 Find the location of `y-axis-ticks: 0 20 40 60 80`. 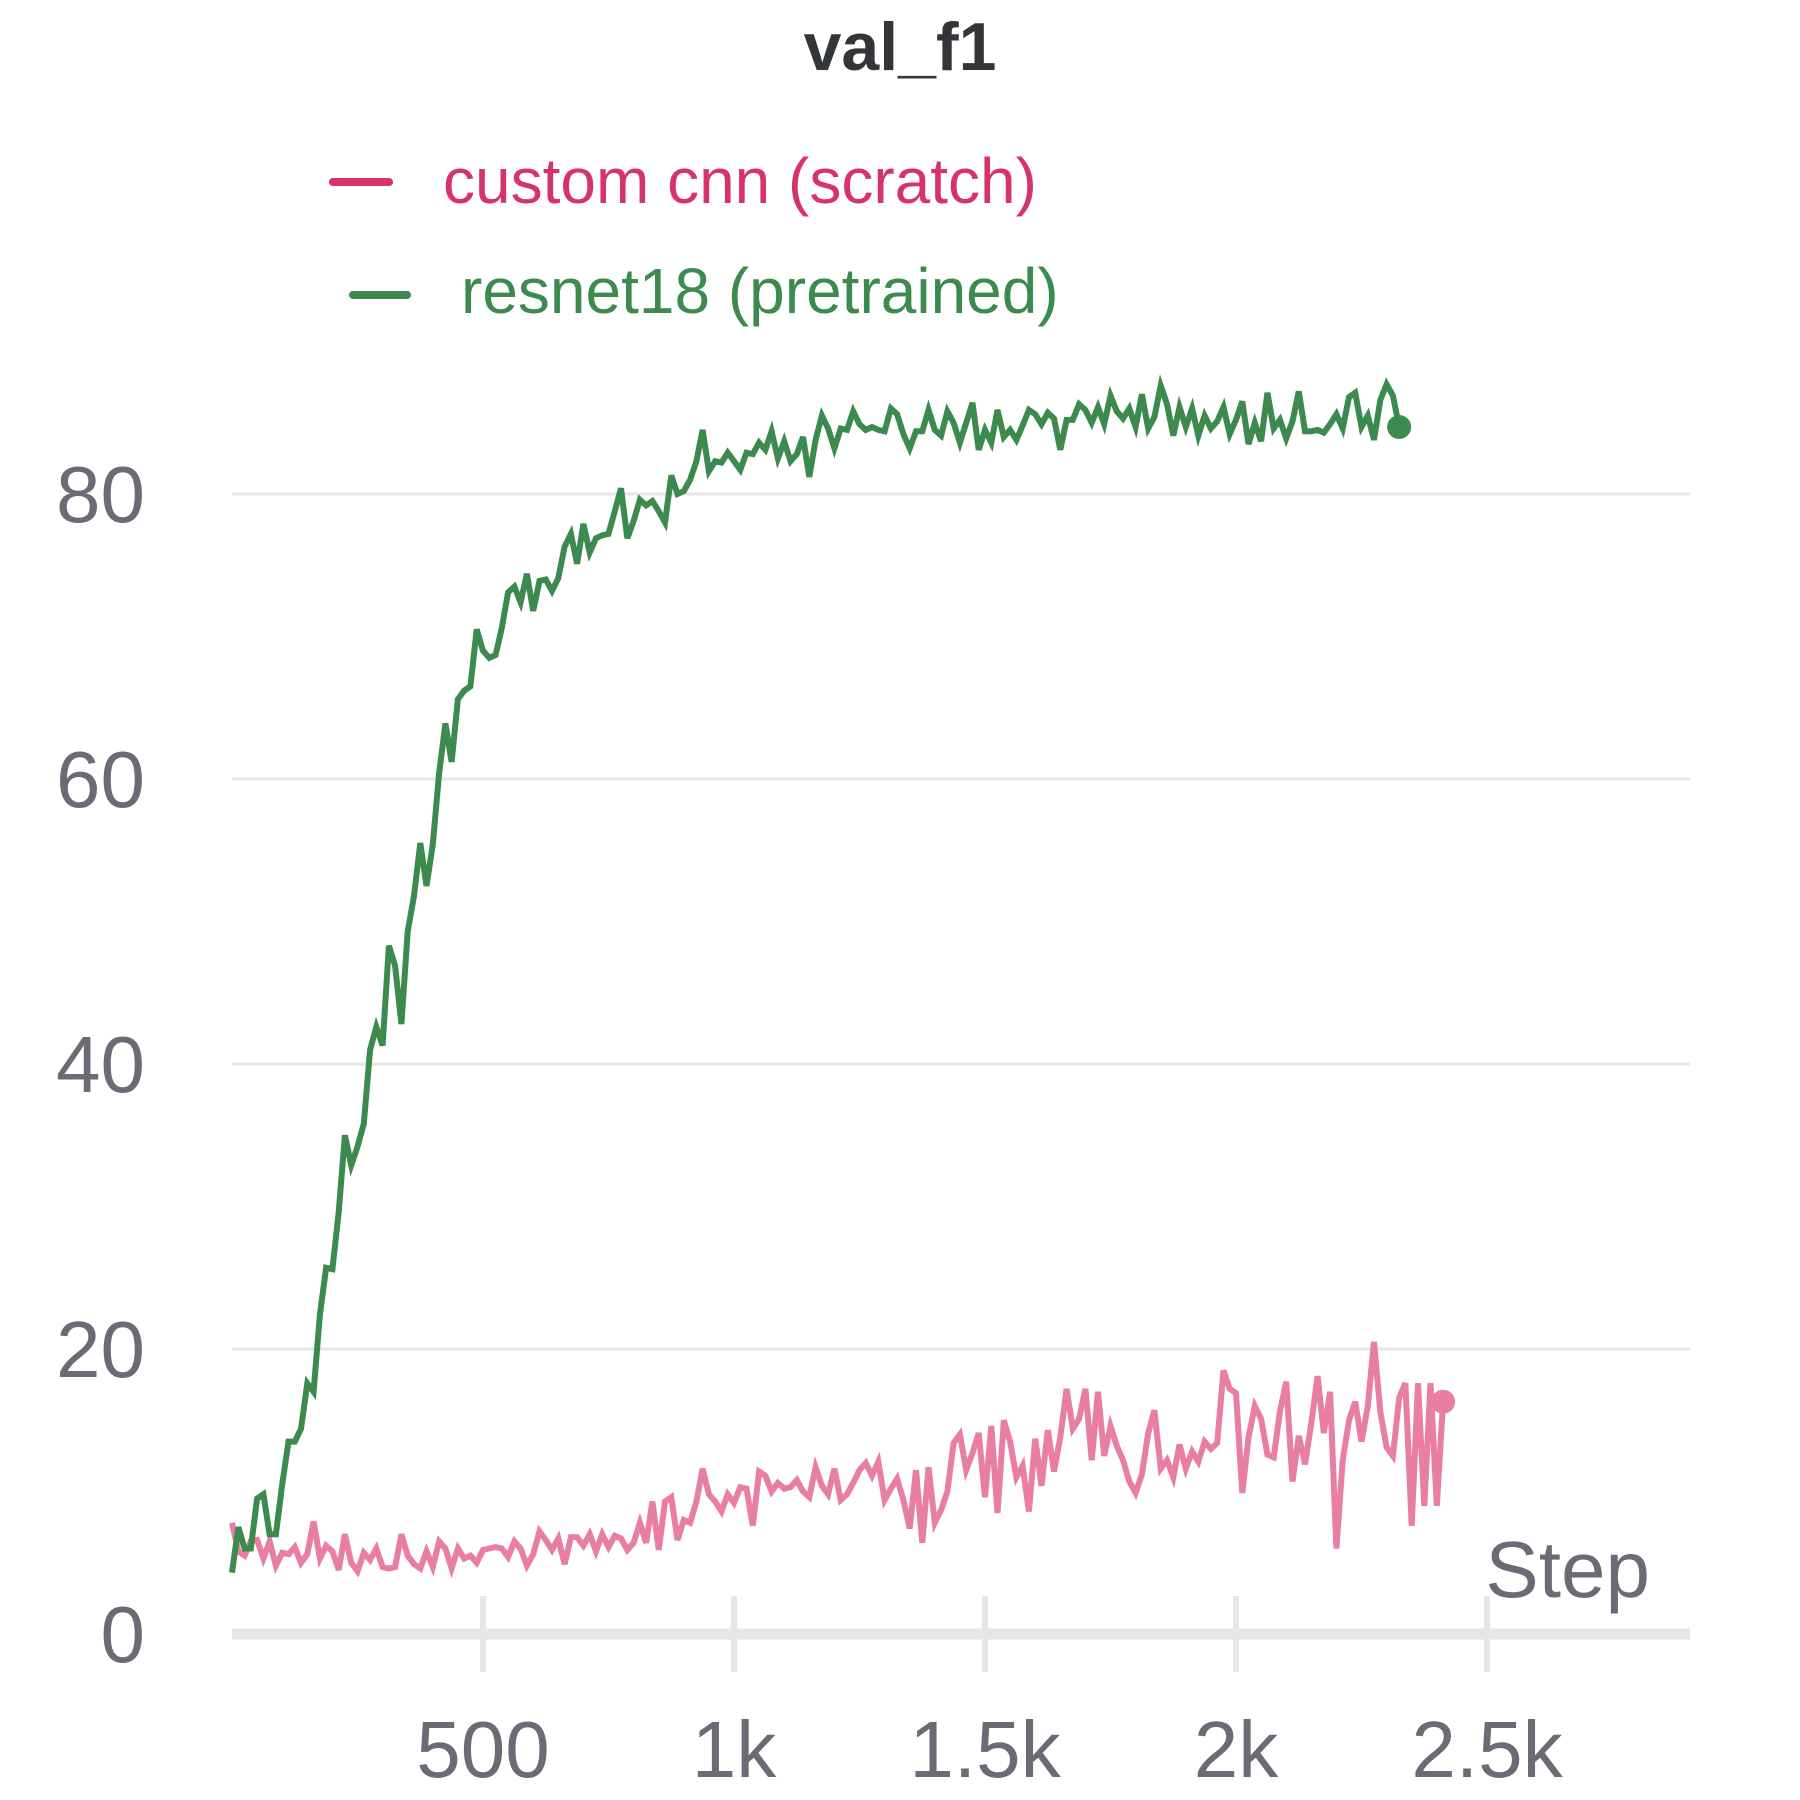

y-axis-ticks: 0 20 40 60 80 is located at coordinates (100, 1064).